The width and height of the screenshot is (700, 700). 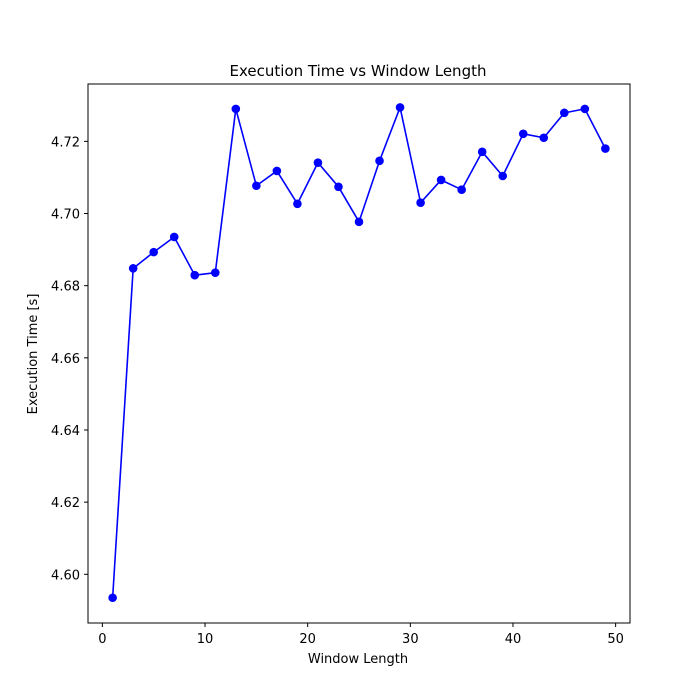 What do you see at coordinates (513, 639) in the screenshot?
I see `x-tick-label: 40` at bounding box center [513, 639].